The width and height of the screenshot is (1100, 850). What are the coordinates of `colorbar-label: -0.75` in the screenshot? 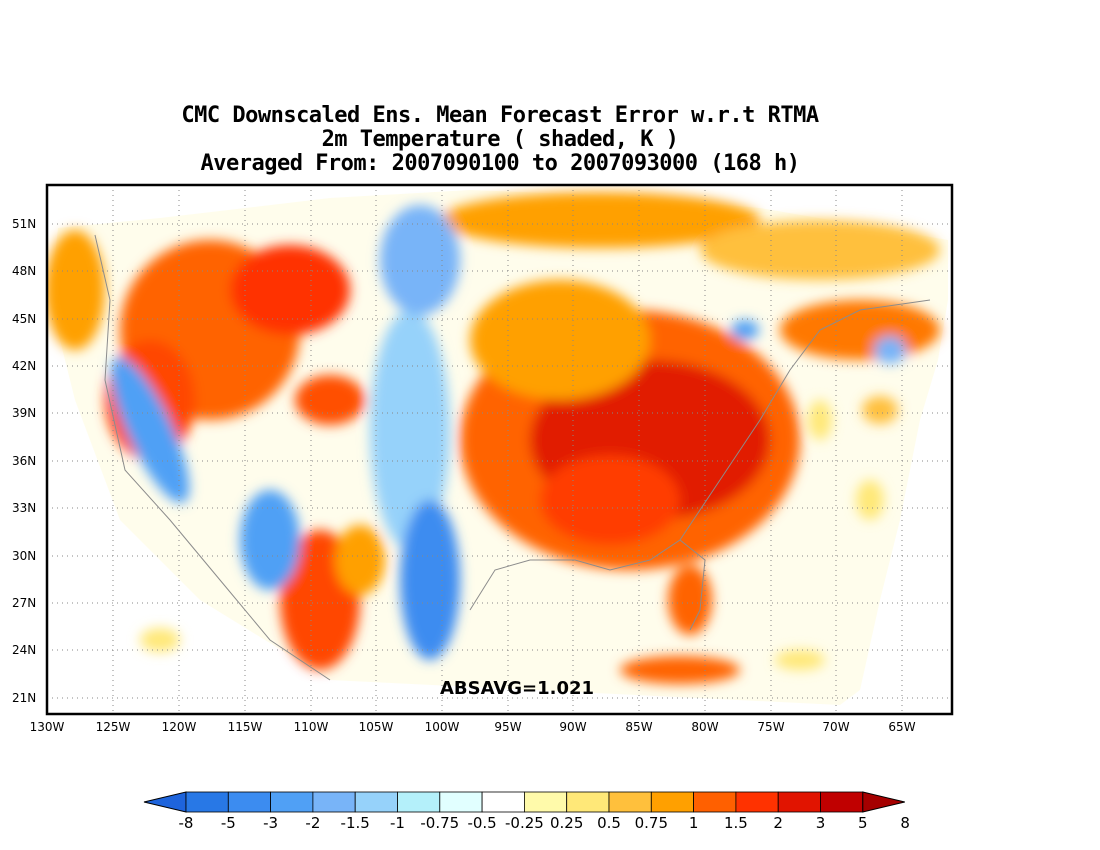 It's located at (439, 823).